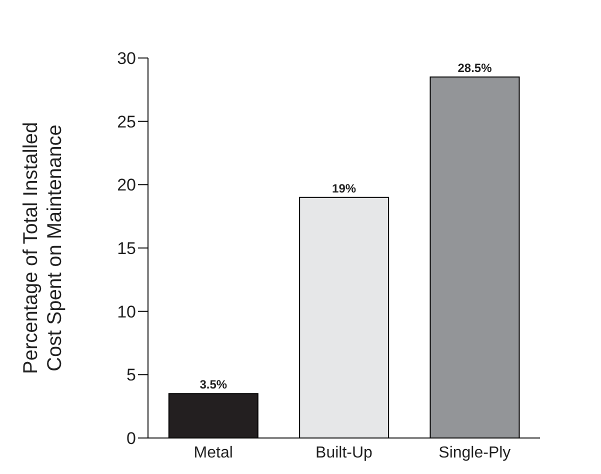 The image size is (601, 474). What do you see at coordinates (474, 453) in the screenshot?
I see `x-tick-label: Single-Ply` at bounding box center [474, 453].